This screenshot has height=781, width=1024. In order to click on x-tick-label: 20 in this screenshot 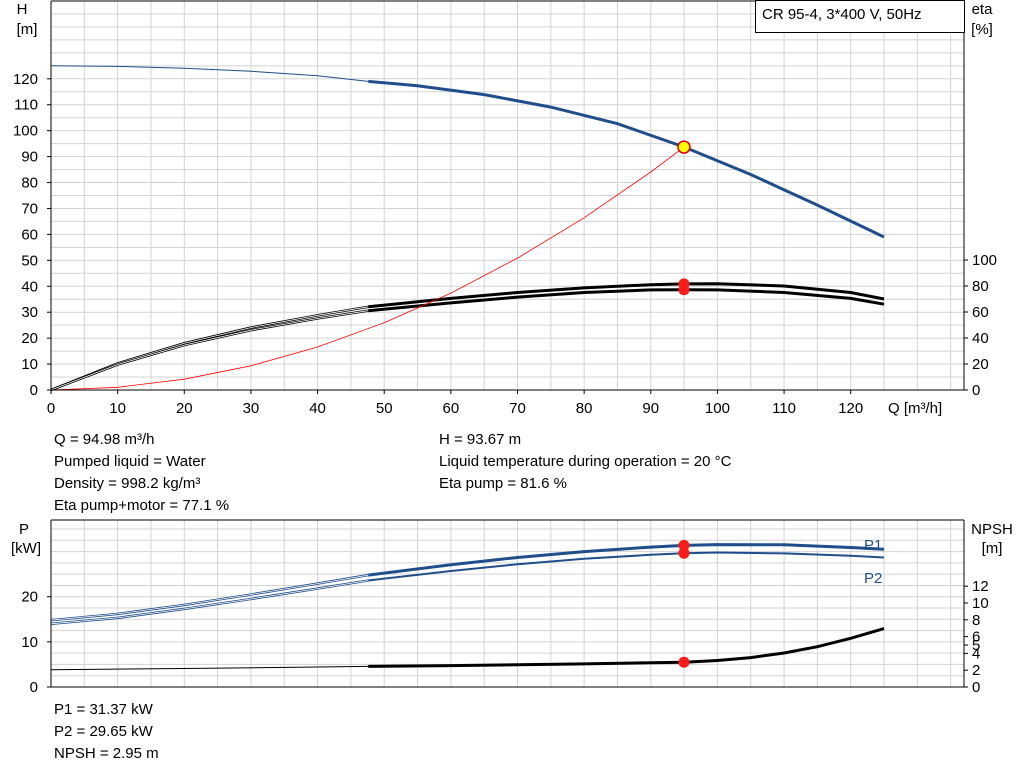, I will do `click(184, 408)`.